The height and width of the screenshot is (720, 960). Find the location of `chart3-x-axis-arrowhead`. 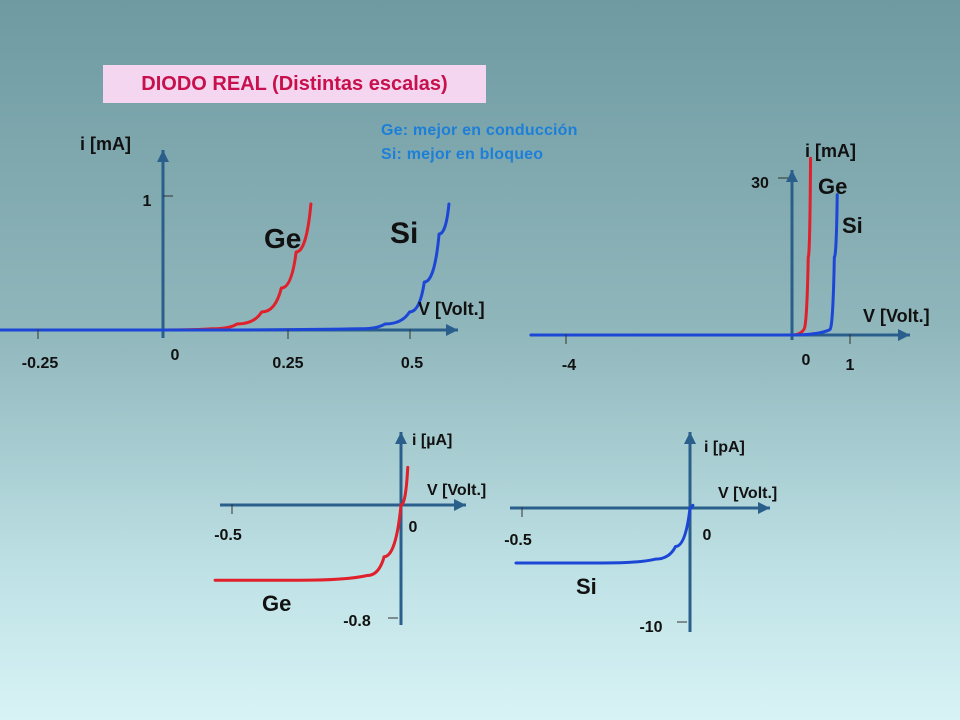

chart3-x-axis-arrowhead is located at coordinates (460, 505).